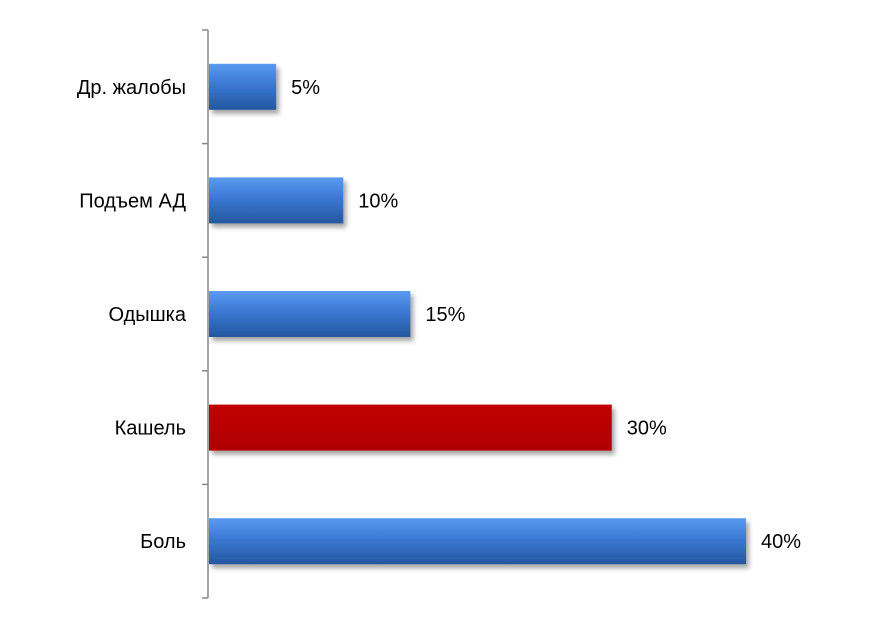 This screenshot has height=632, width=881. I want to click on axis-layer, so click(205, 314).